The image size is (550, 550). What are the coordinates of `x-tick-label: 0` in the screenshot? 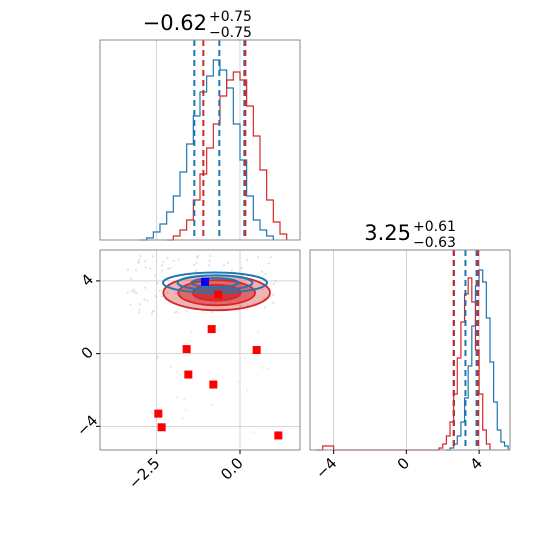 It's located at (403, 463).